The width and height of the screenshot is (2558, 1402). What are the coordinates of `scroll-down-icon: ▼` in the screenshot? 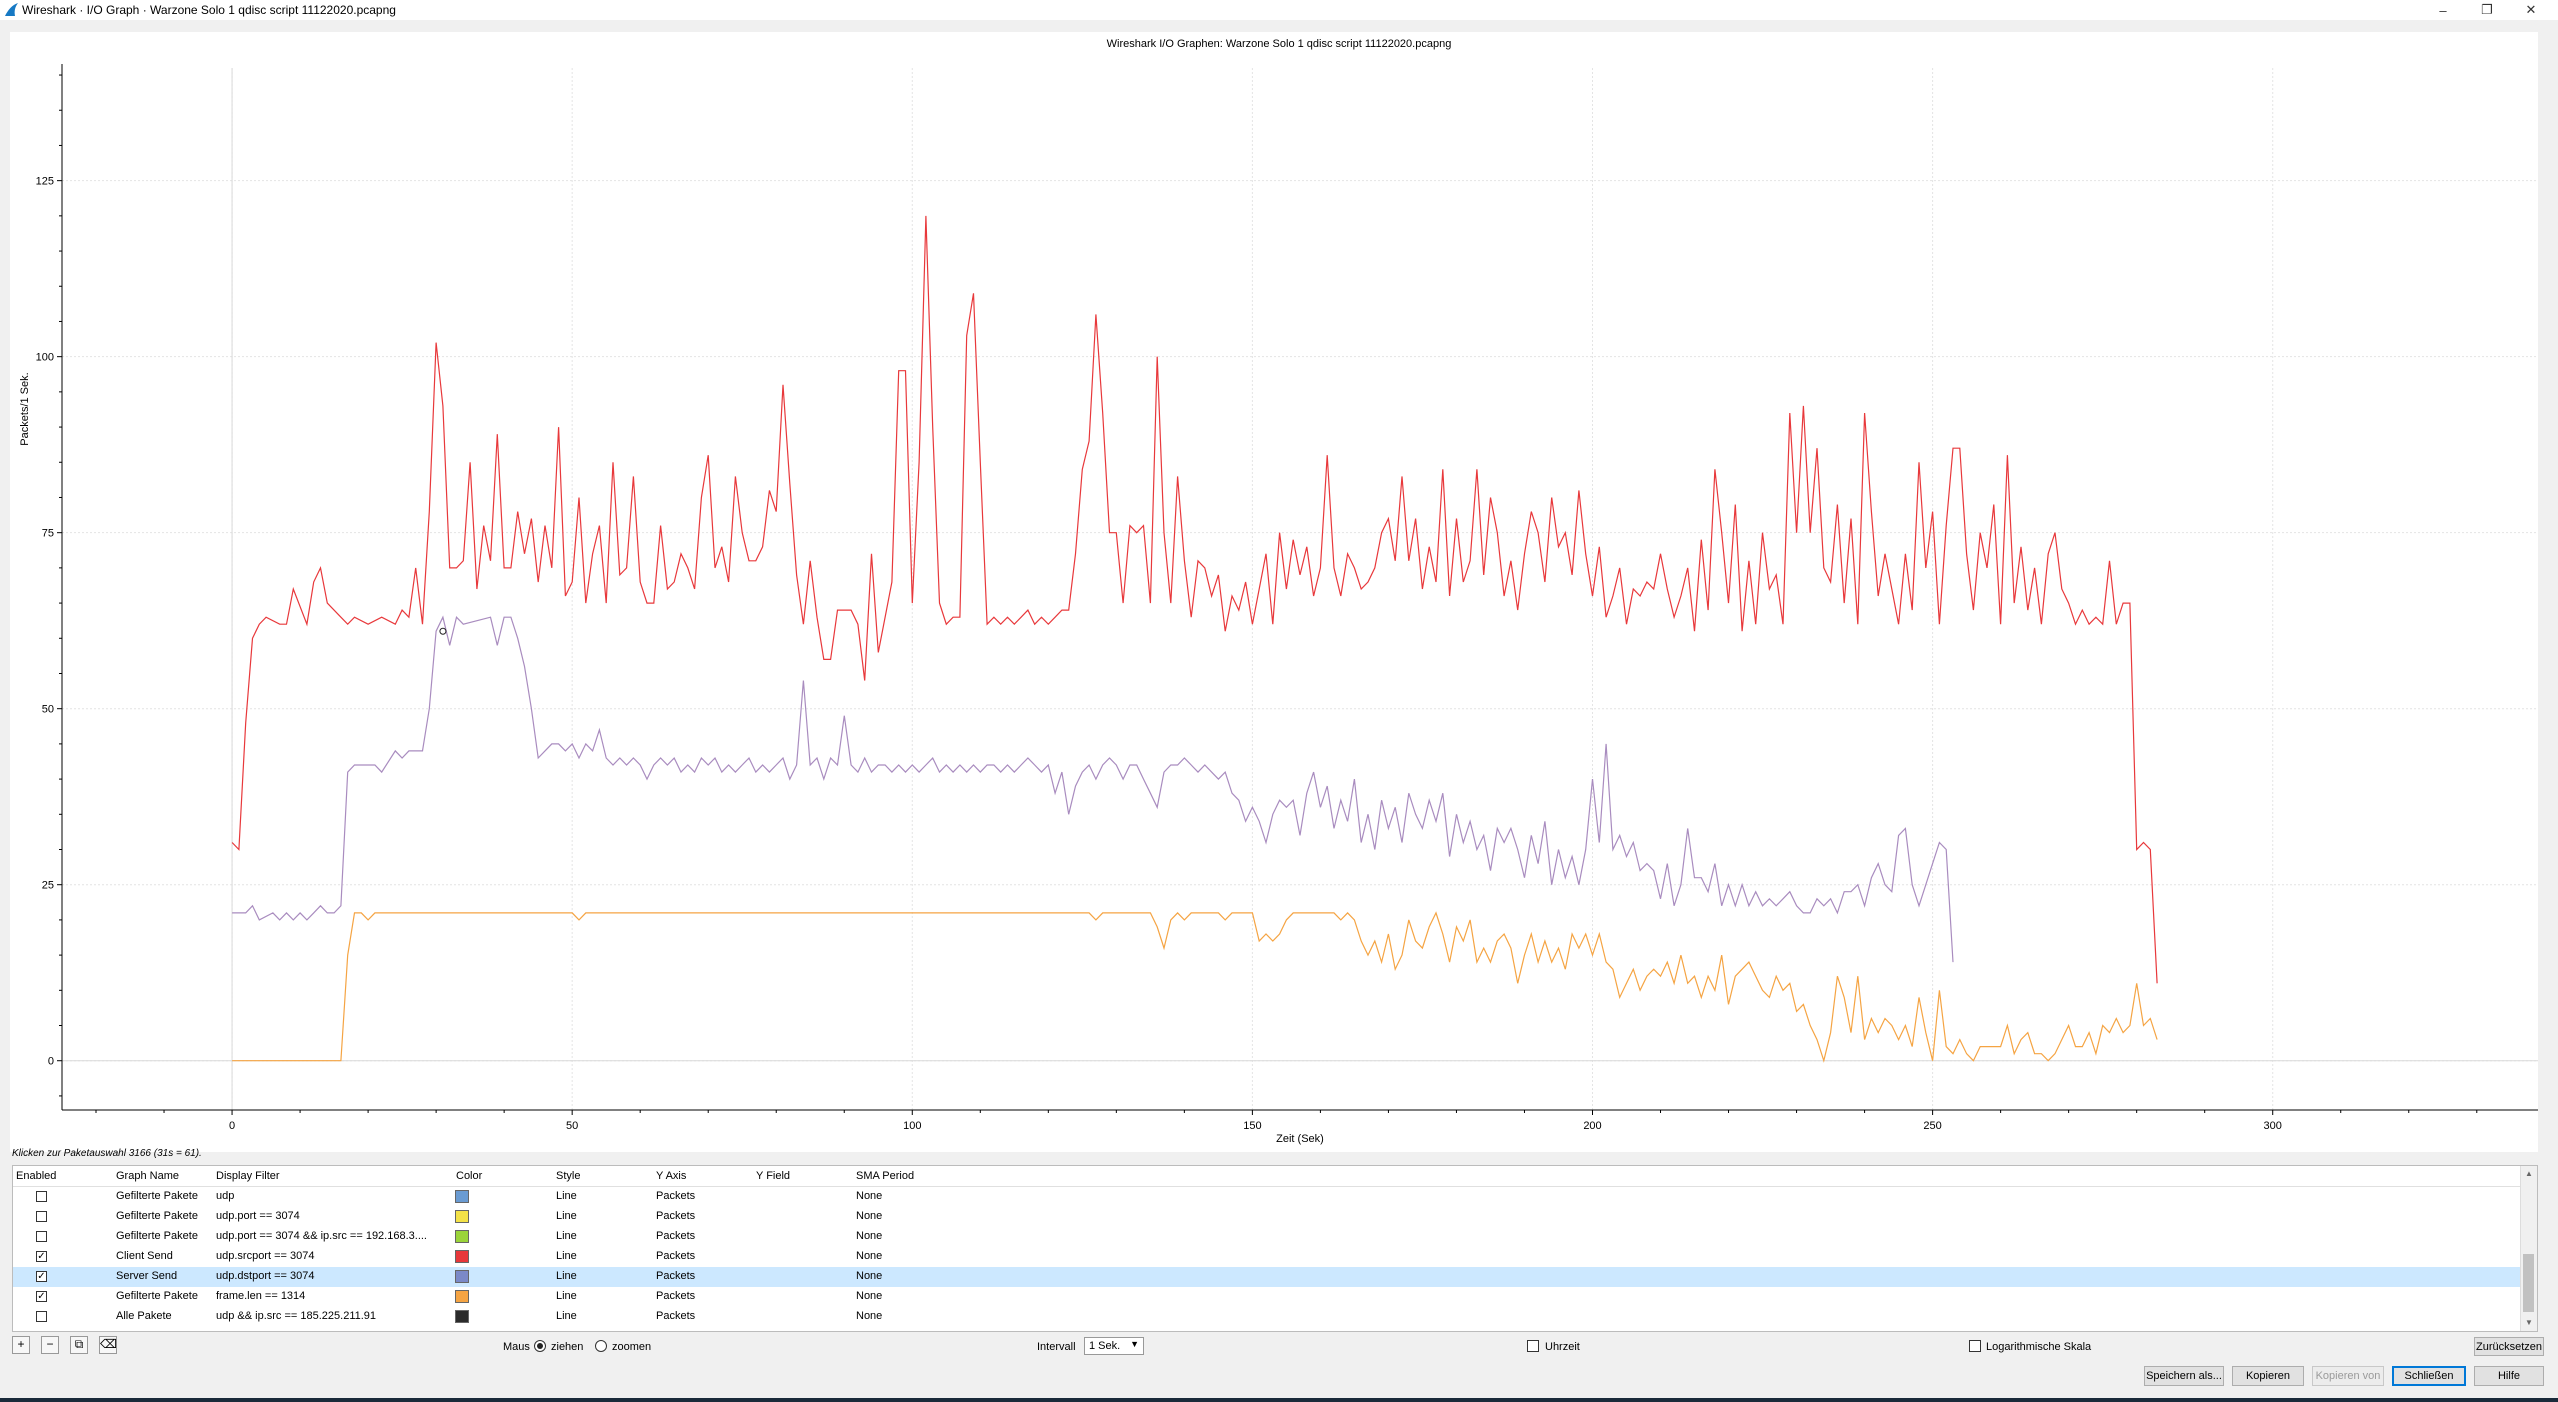 It's located at (2529, 1322).